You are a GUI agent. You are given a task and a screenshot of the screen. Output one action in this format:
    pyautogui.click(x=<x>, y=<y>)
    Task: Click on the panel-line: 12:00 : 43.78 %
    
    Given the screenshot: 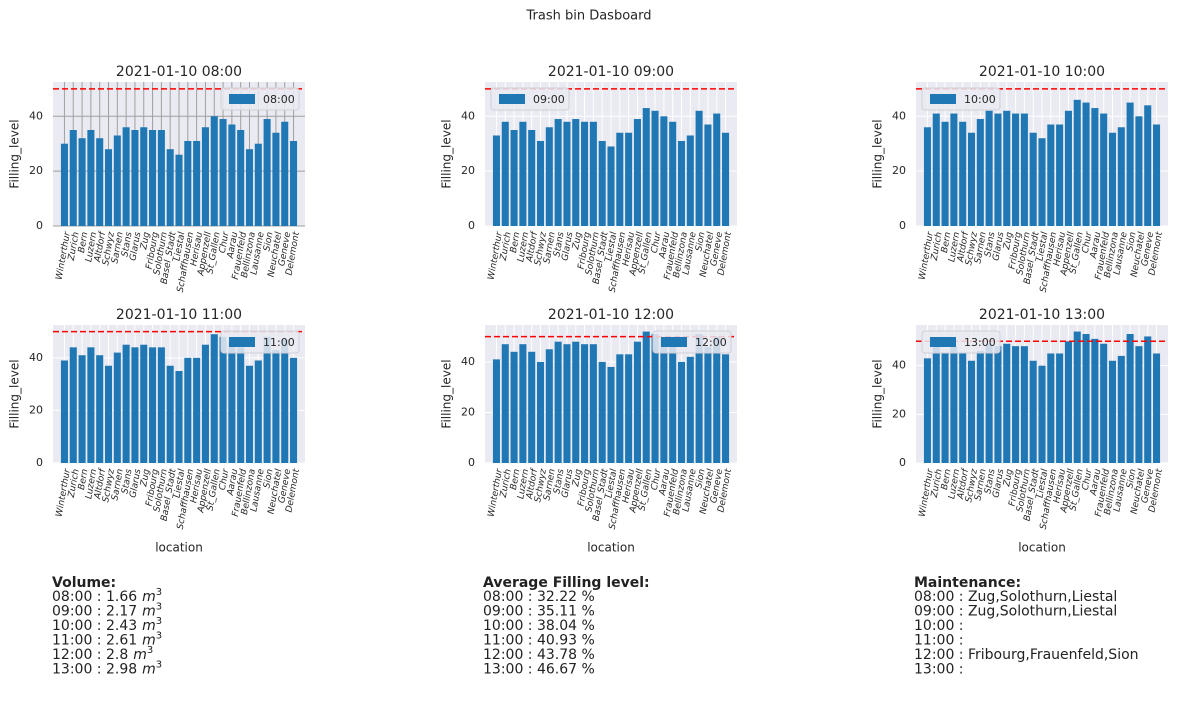 What is the action you would take?
    pyautogui.click(x=539, y=655)
    